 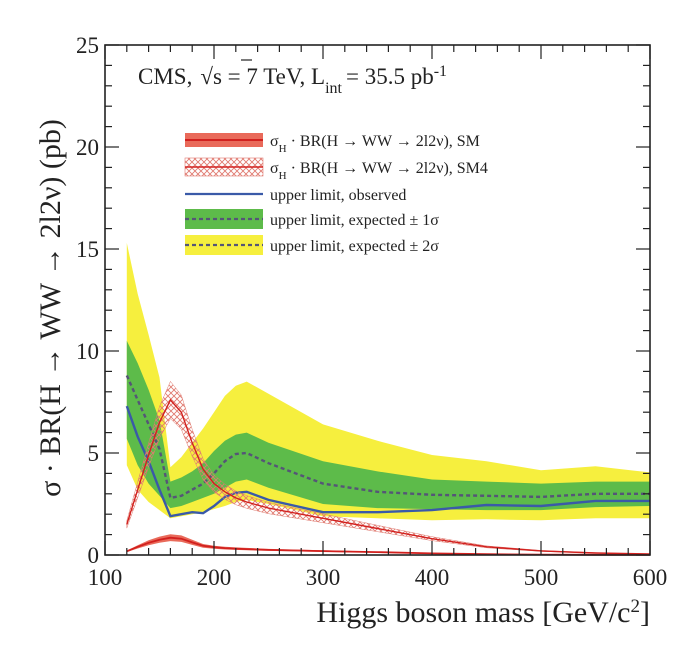 What do you see at coordinates (87, 45) in the screenshot?
I see `y-tick-label: 25` at bounding box center [87, 45].